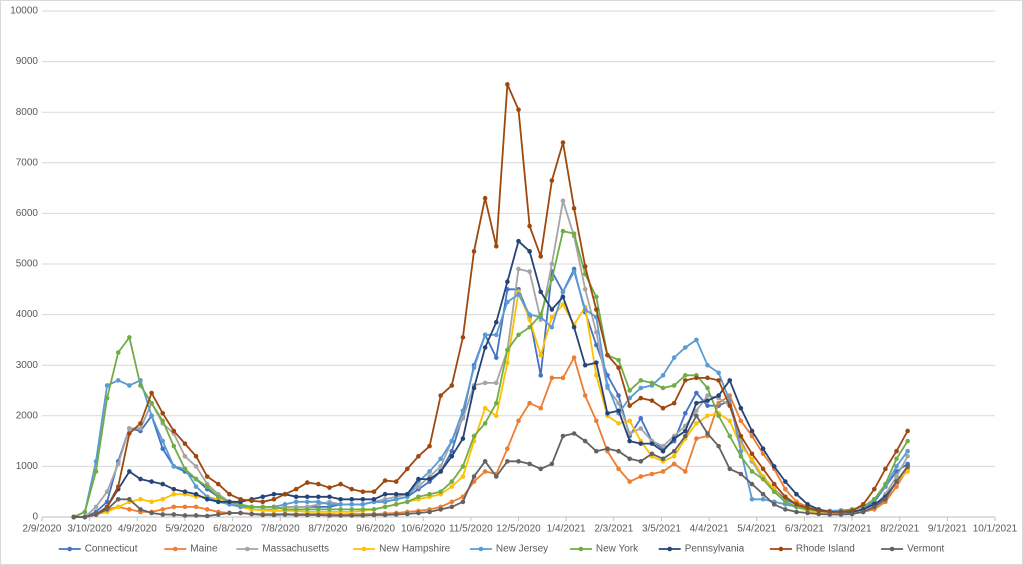 The image size is (1023, 565). I want to click on y-tick-label: 8000, so click(27, 112).